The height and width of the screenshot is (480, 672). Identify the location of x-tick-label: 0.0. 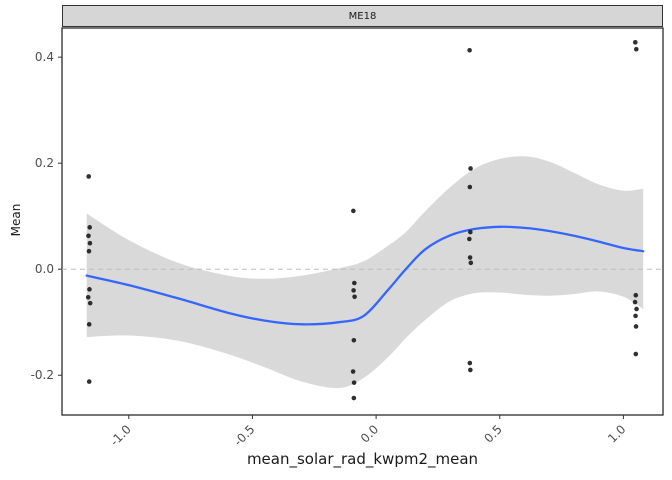
(369, 433).